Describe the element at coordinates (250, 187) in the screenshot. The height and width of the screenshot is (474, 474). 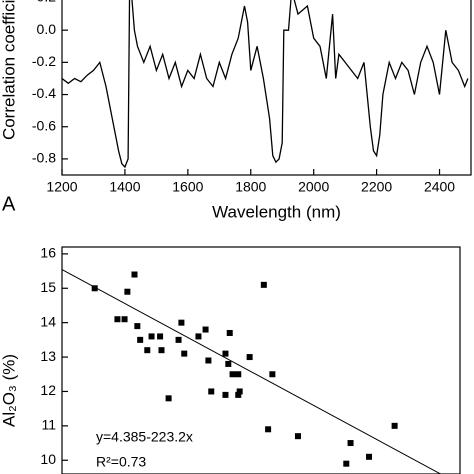
I see `x-tick-label: 1800` at that location.